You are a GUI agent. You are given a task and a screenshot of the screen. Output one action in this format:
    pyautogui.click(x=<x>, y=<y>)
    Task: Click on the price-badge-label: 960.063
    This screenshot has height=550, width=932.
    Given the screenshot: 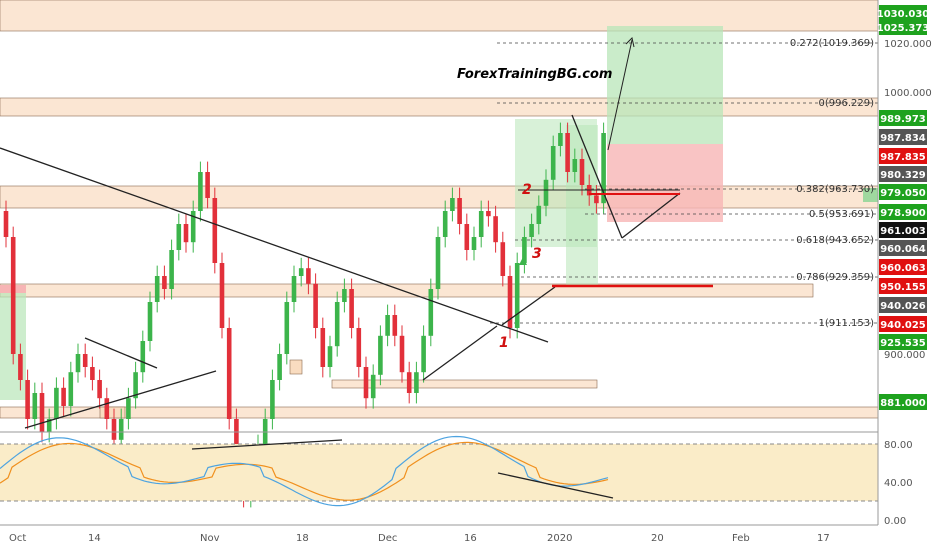 What is the action you would take?
    pyautogui.click(x=903, y=268)
    